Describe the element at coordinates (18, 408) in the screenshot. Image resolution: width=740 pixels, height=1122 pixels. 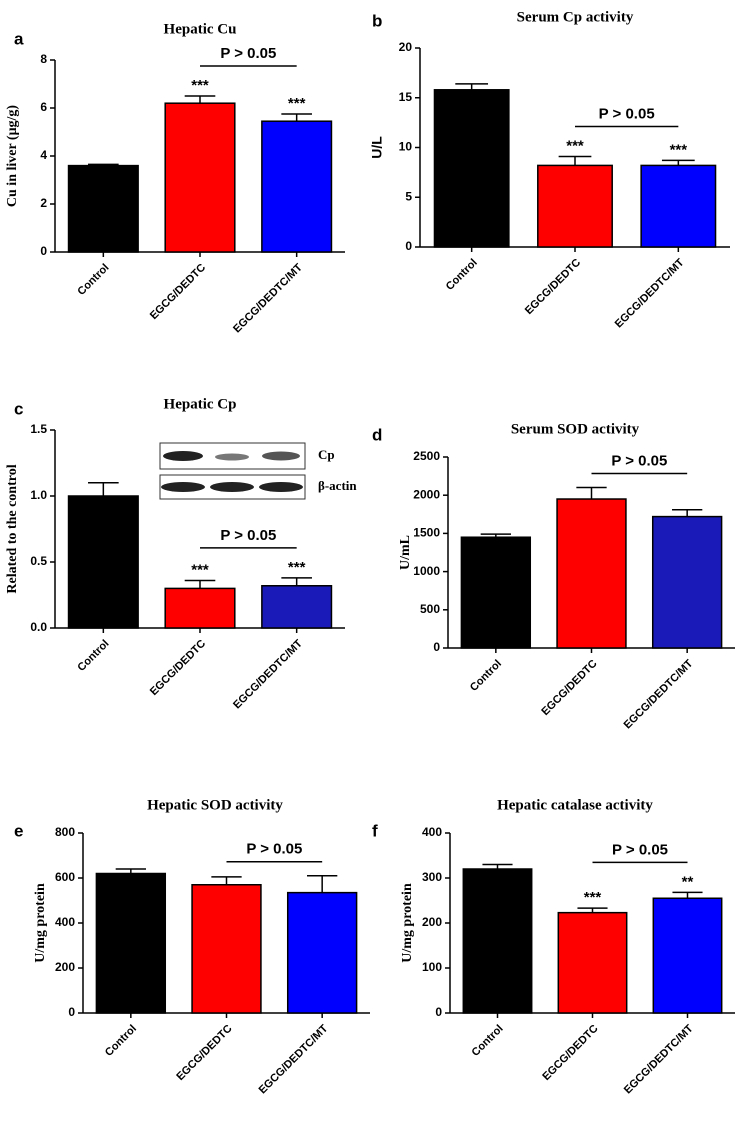
I see `panel-letter: c` at that location.